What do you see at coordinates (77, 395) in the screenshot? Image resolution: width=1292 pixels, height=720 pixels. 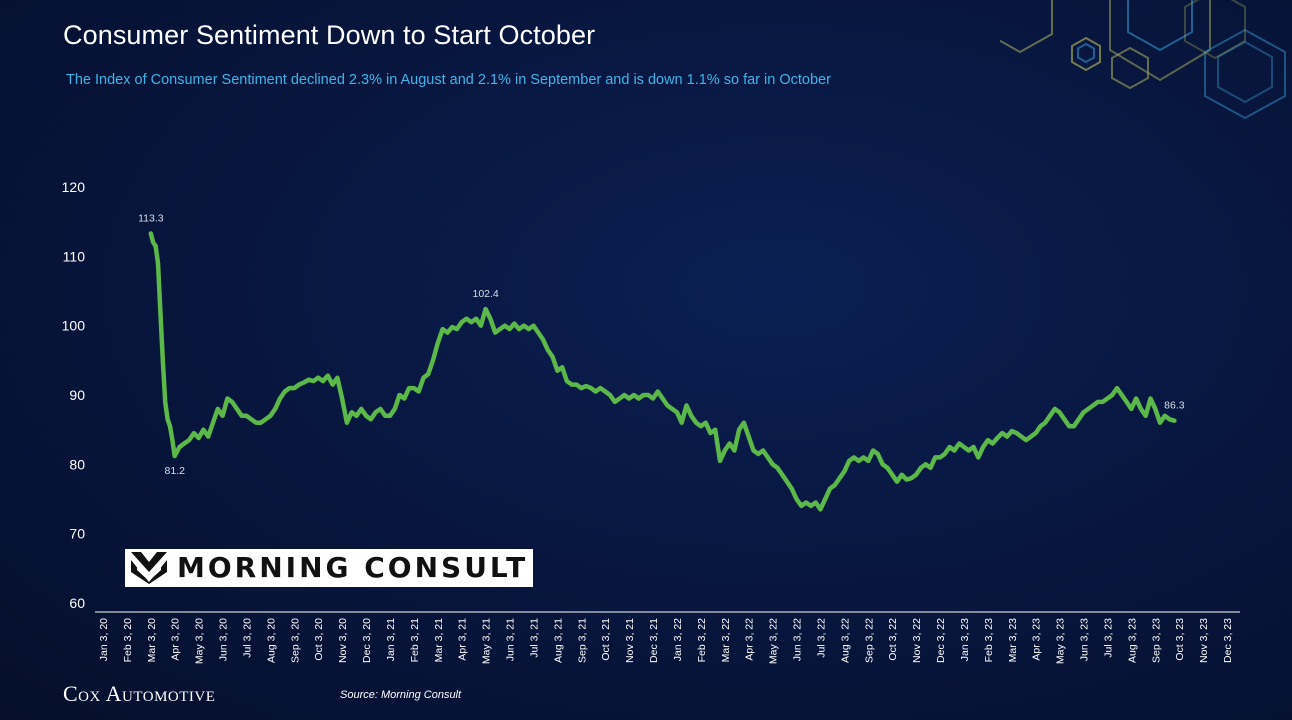 I see `y-tick-label: 90` at bounding box center [77, 395].